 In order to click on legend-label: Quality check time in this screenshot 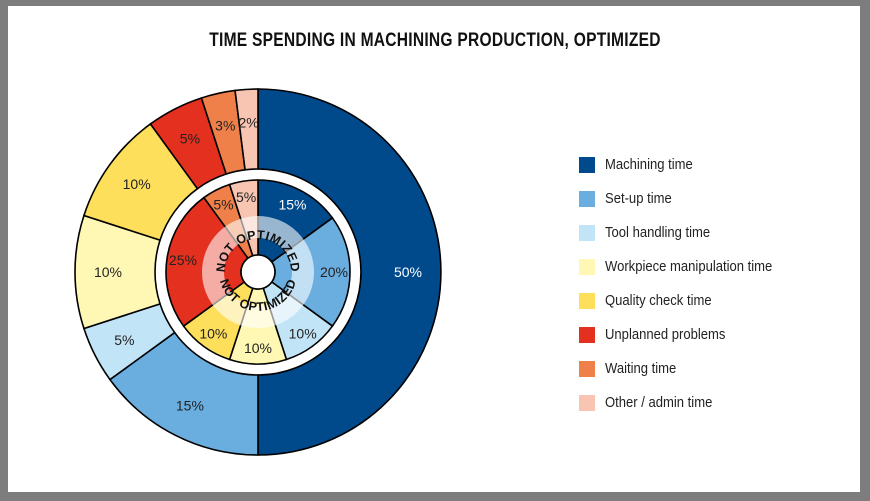, I will do `click(658, 301)`.